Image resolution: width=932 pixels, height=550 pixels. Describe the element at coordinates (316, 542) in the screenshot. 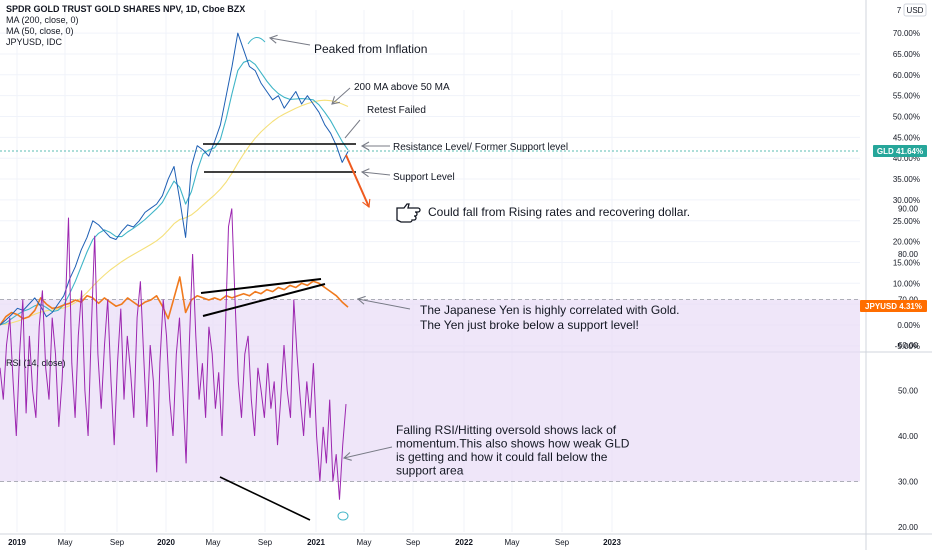

I see `time-tick-6: 2021` at that location.